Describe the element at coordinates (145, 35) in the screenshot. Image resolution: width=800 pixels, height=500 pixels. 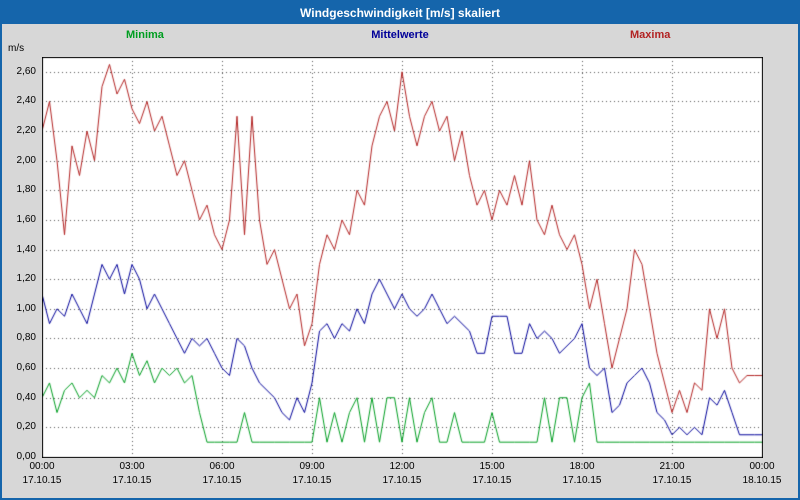
I see `legend-minima: Minima` at that location.